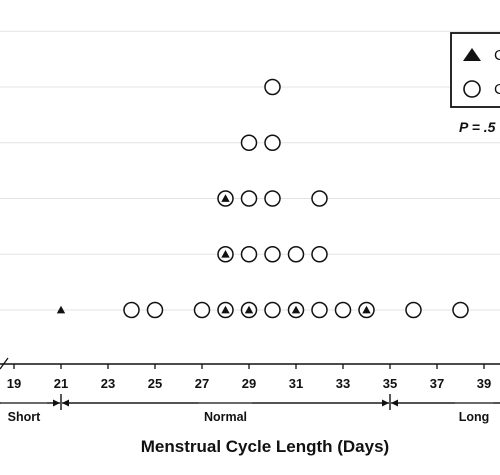 This screenshot has height=475, width=500. Describe the element at coordinates (472, 54) in the screenshot. I see `legend-triangle-marker` at that location.